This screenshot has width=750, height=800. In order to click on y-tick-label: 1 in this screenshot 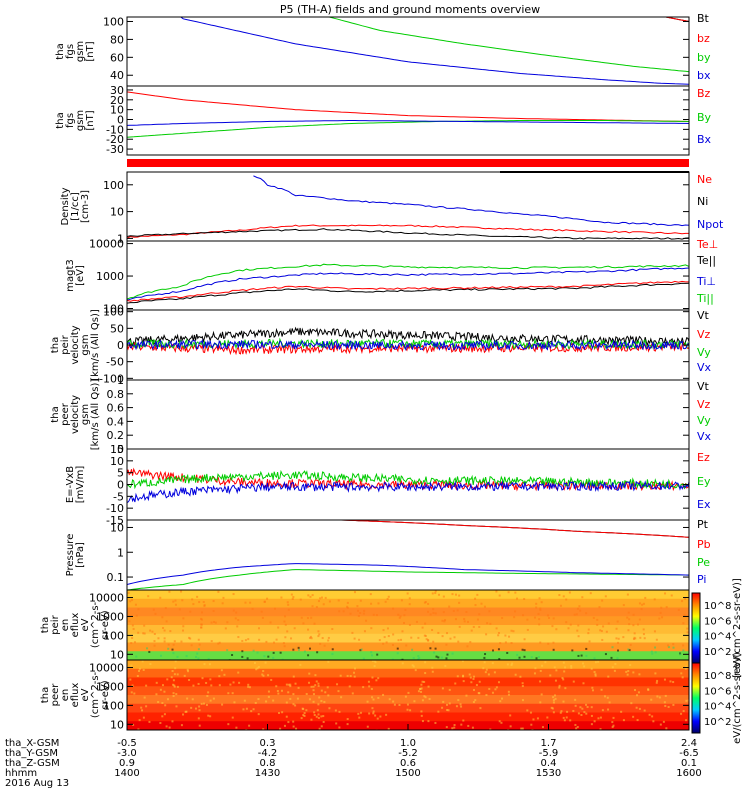, I will do `click(120, 552)`.